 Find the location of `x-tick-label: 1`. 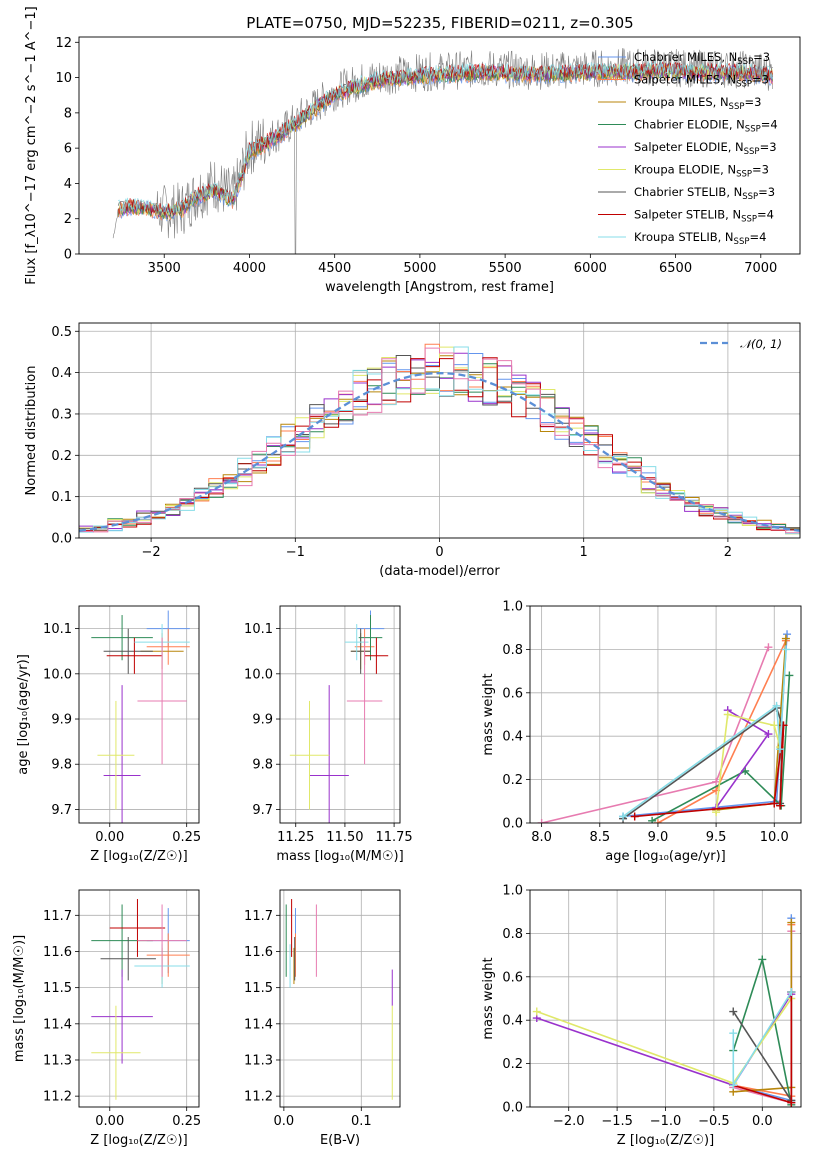

x-tick-label: 1 is located at coordinates (584, 552).